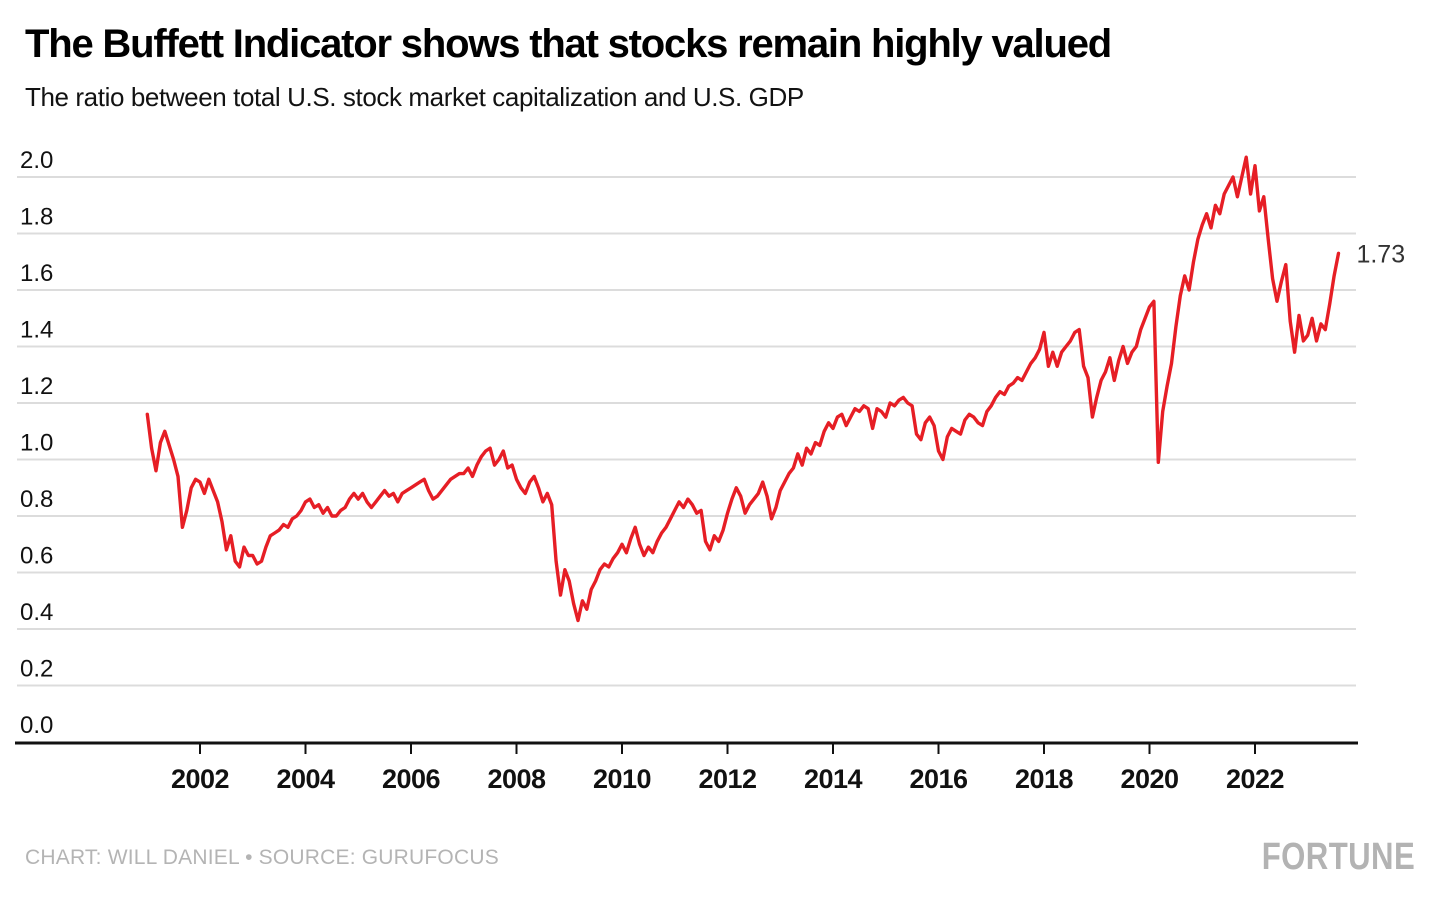 This screenshot has height=902, width=1439. Describe the element at coordinates (1255, 779) in the screenshot. I see `x-axis-tick-label: 2022` at that location.